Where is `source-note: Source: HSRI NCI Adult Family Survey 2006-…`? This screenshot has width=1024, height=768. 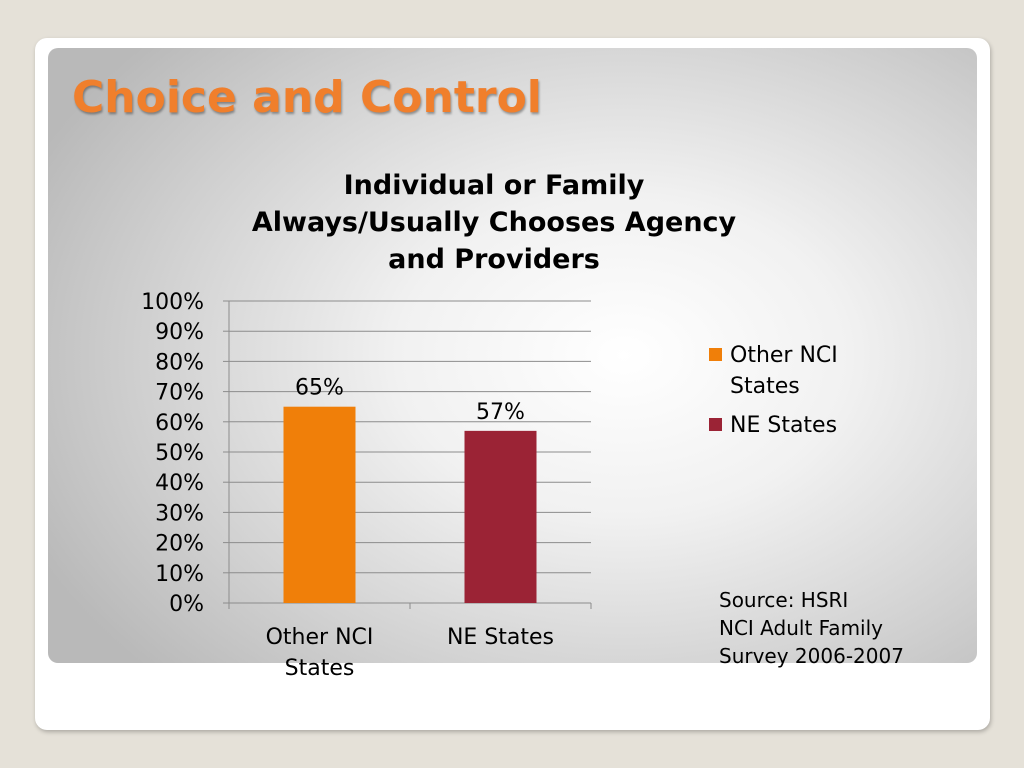
source-note: Source: HSRI NCI Adult Family Survey 2006-… is located at coordinates (811, 628).